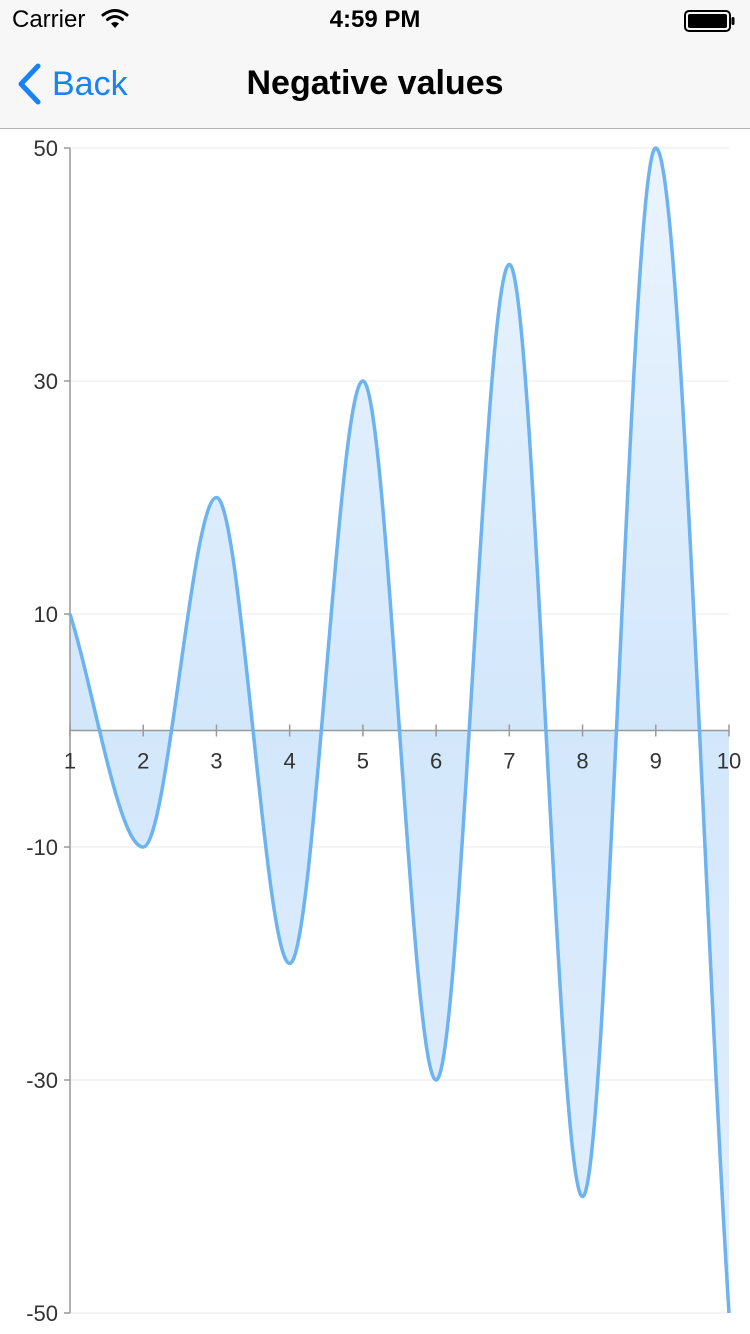 The image size is (750, 1334). Describe the element at coordinates (363, 761) in the screenshot. I see `x-tick-label: 5` at that location.